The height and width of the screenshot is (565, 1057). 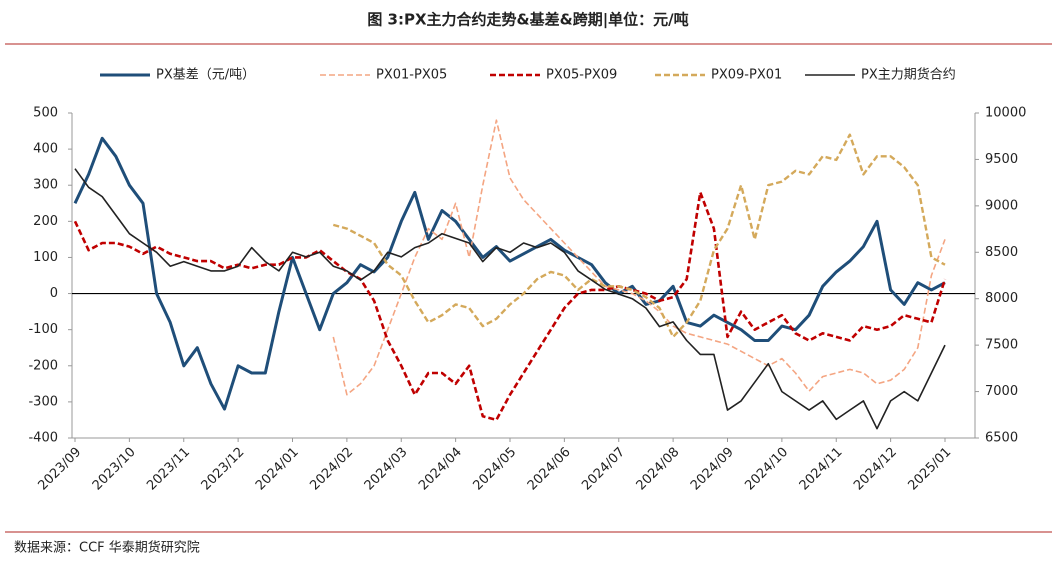 What do you see at coordinates (168, 469) in the screenshot?
I see `x-tick-label: 2023/11` at bounding box center [168, 469].